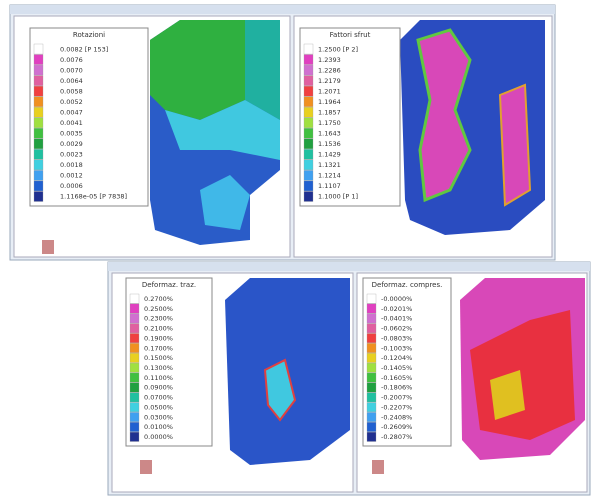 This screenshot has width=594, height=497. What do you see at coordinates (329, 70) in the screenshot?
I see `legend-label: 1.2286` at bounding box center [329, 70].